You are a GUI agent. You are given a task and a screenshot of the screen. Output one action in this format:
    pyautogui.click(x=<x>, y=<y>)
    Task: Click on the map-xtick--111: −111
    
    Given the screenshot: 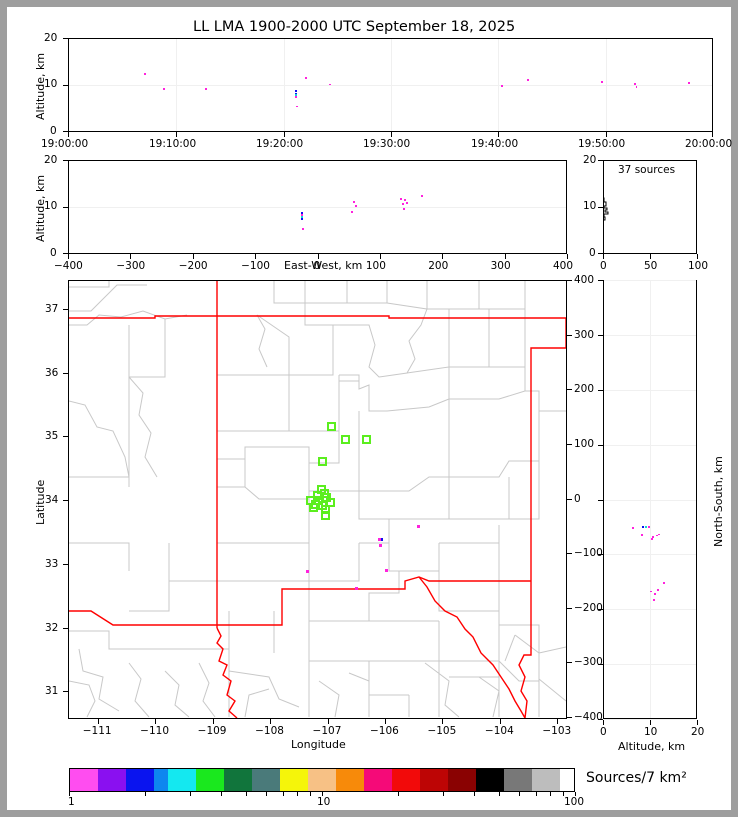 What is the action you would take?
    pyautogui.click(x=97, y=731)
    